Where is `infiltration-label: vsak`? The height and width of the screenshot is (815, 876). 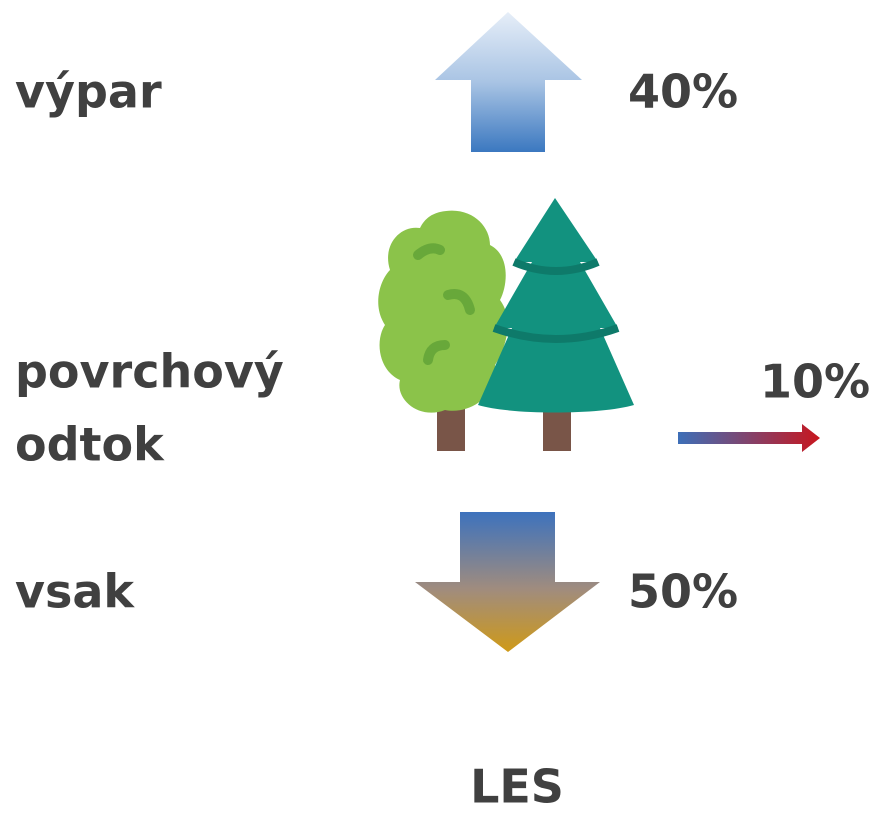 infiltration-label: vsak is located at coordinates (75, 592).